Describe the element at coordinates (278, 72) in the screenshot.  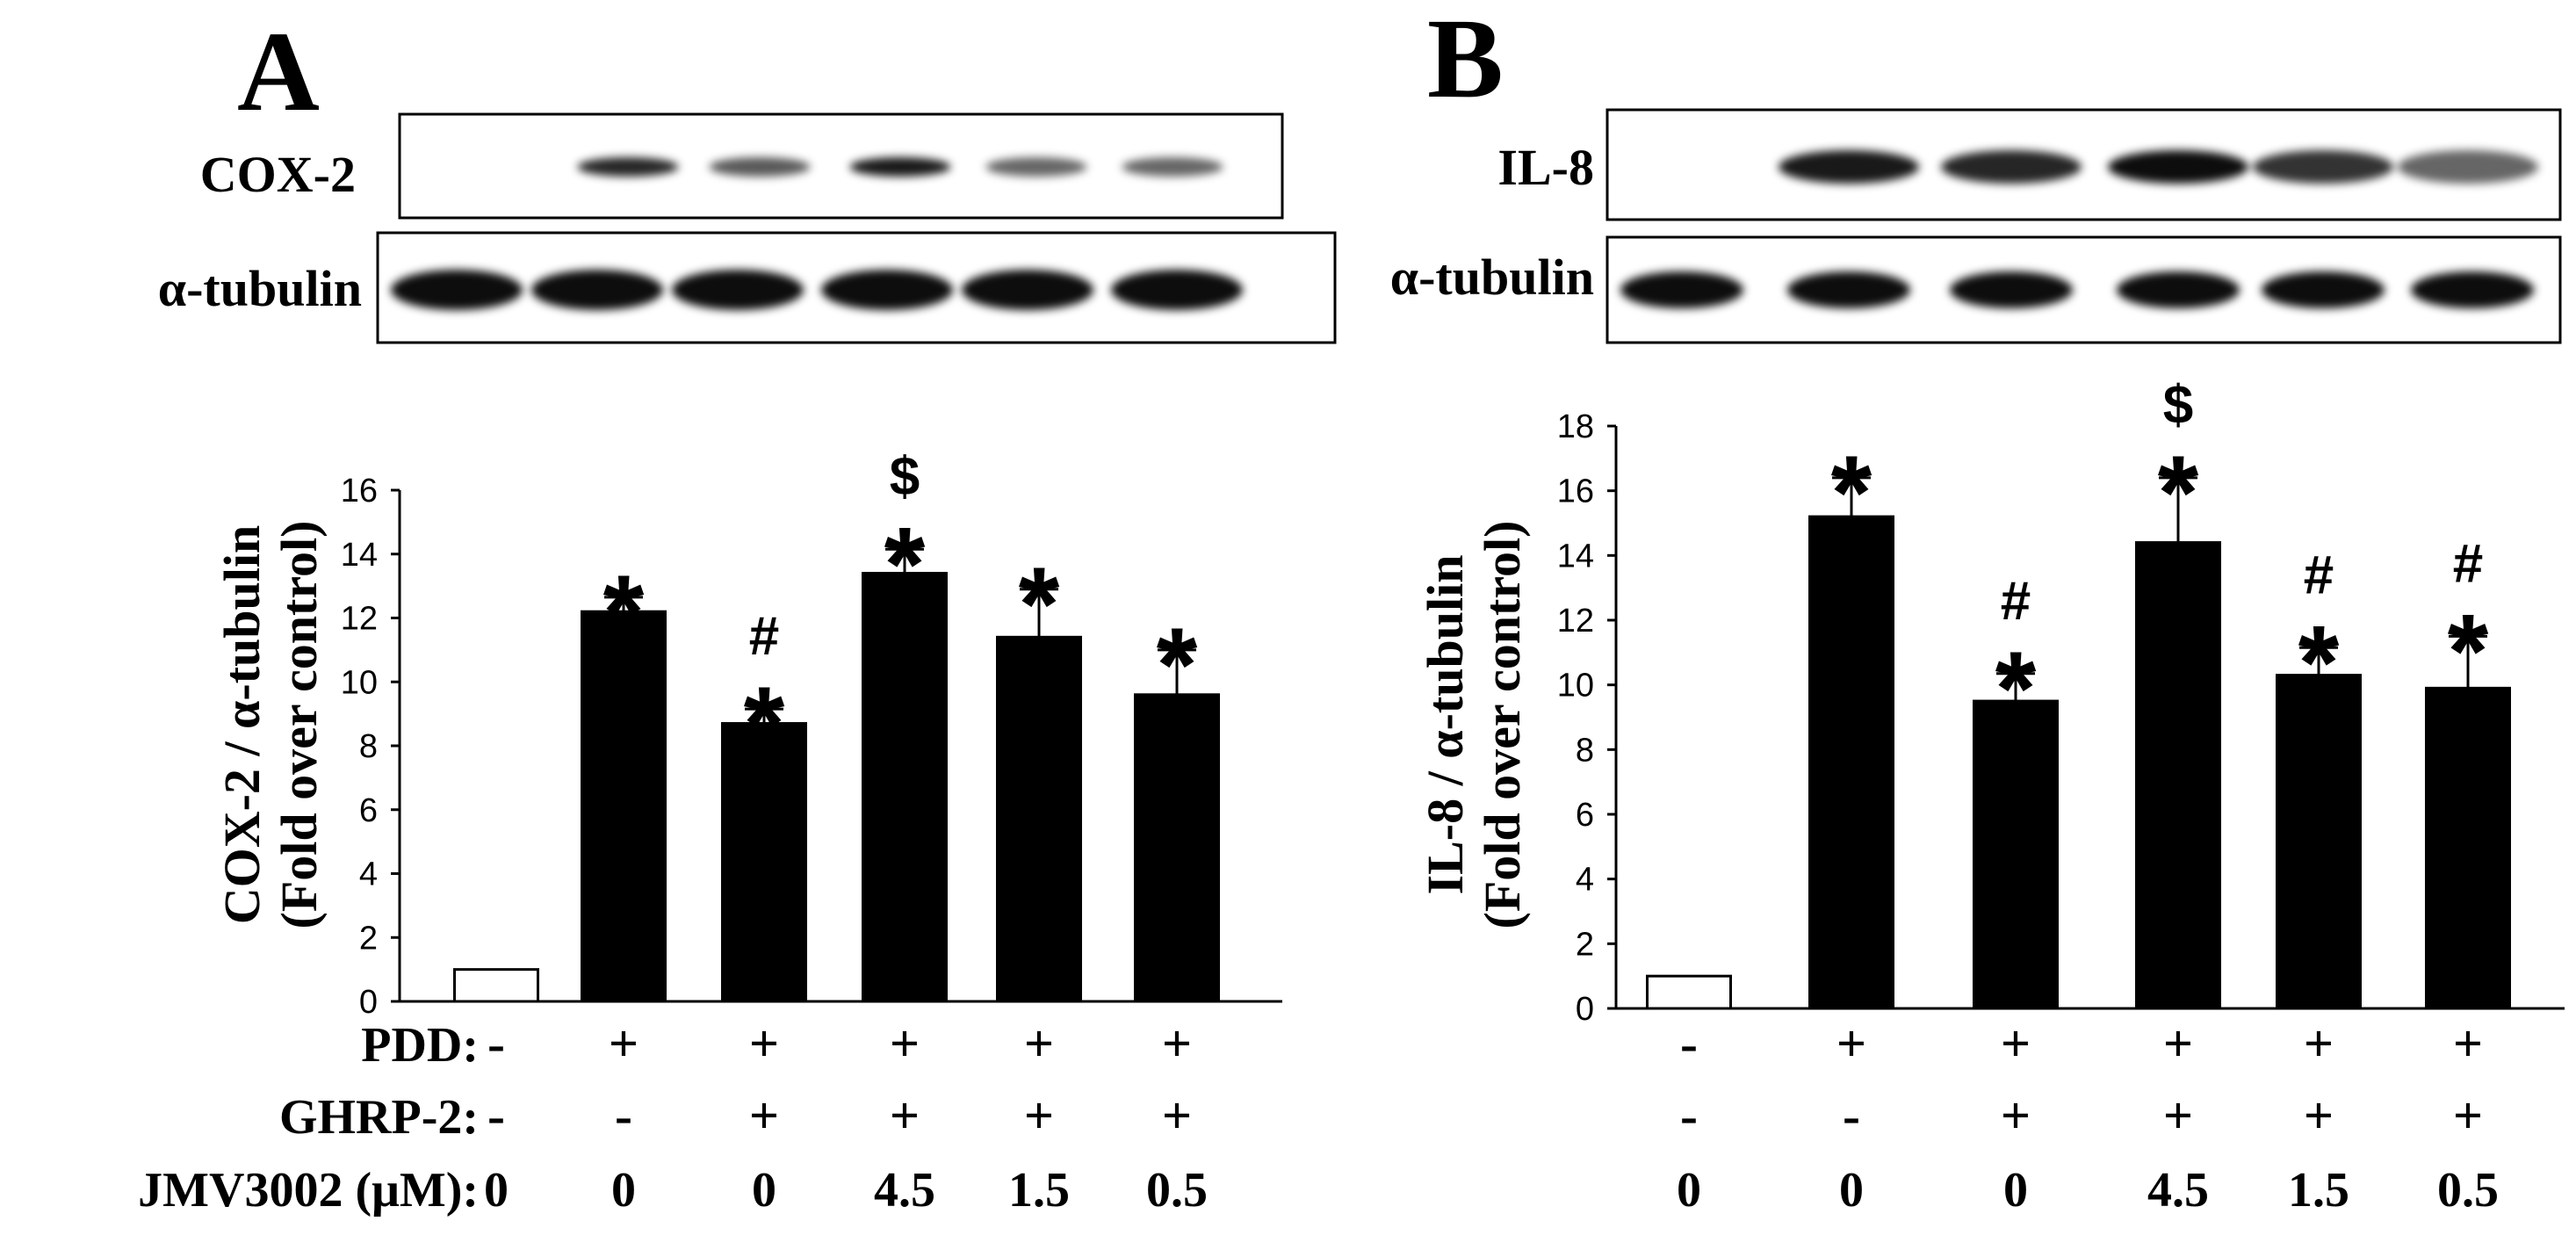
I see `panel-a-letter: A` at that location.